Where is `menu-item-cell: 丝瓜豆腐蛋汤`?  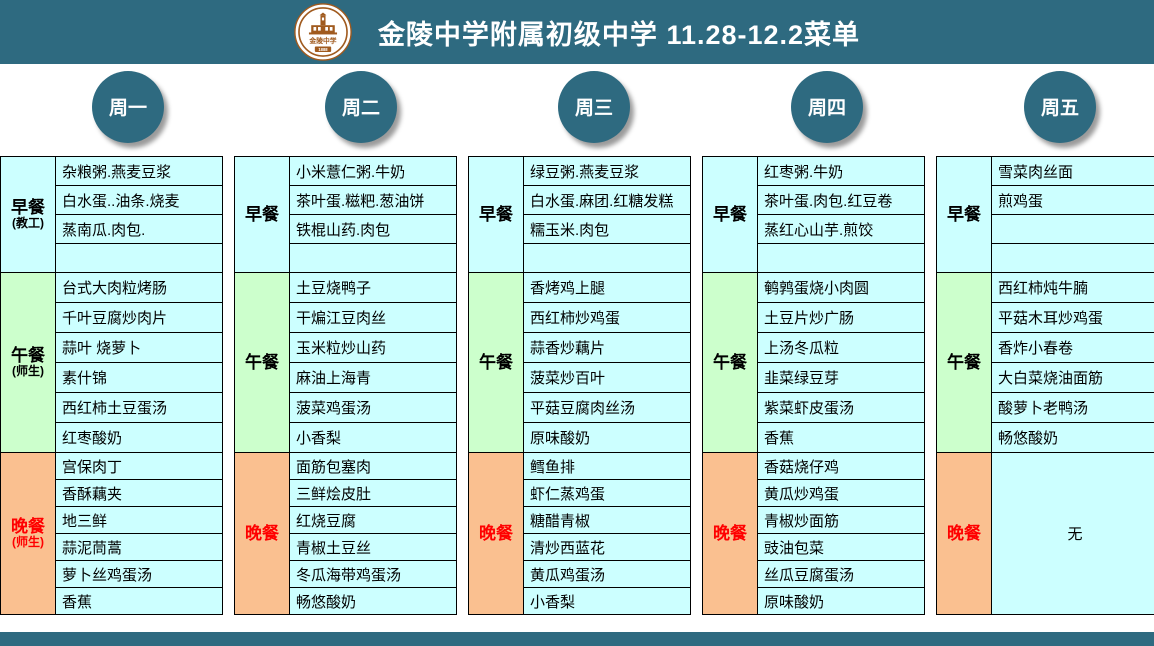
menu-item-cell: 丝瓜豆腐蛋汤 is located at coordinates (841, 574).